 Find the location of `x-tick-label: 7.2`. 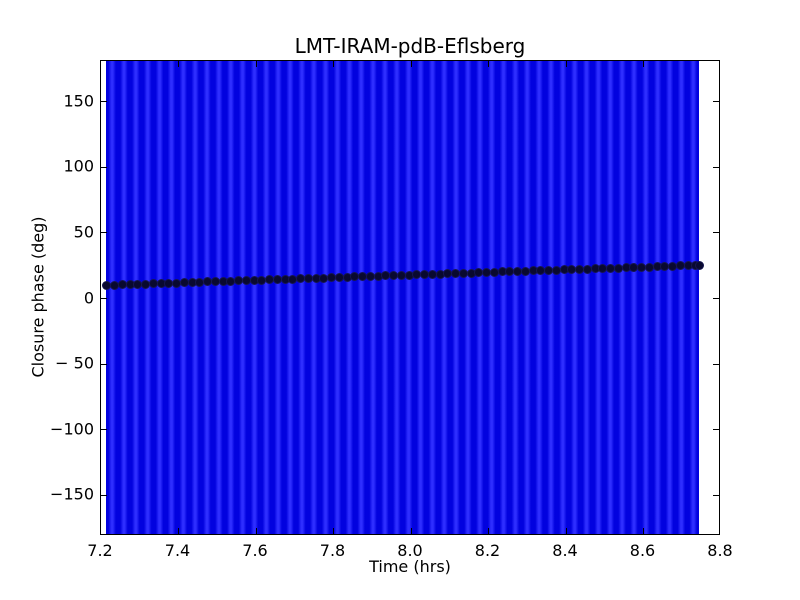

x-tick-label: 7.2 is located at coordinates (100, 550).